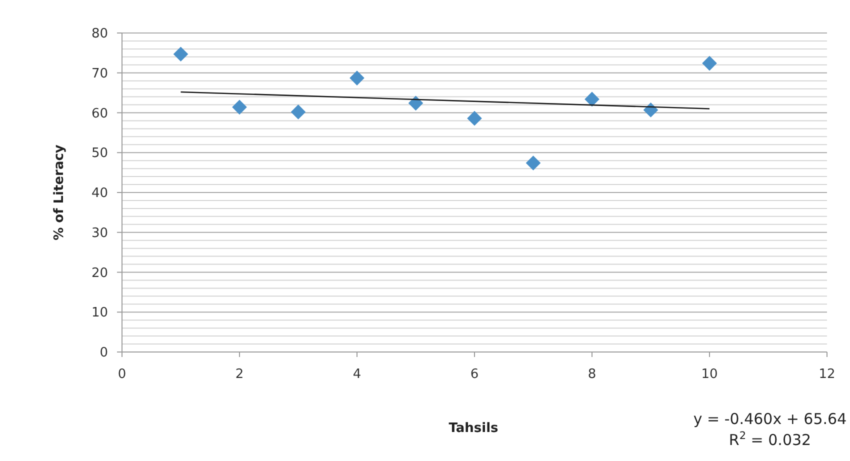 The image size is (850, 461). What do you see at coordinates (99, 74) in the screenshot?
I see `y-tick-label: 70` at bounding box center [99, 74].